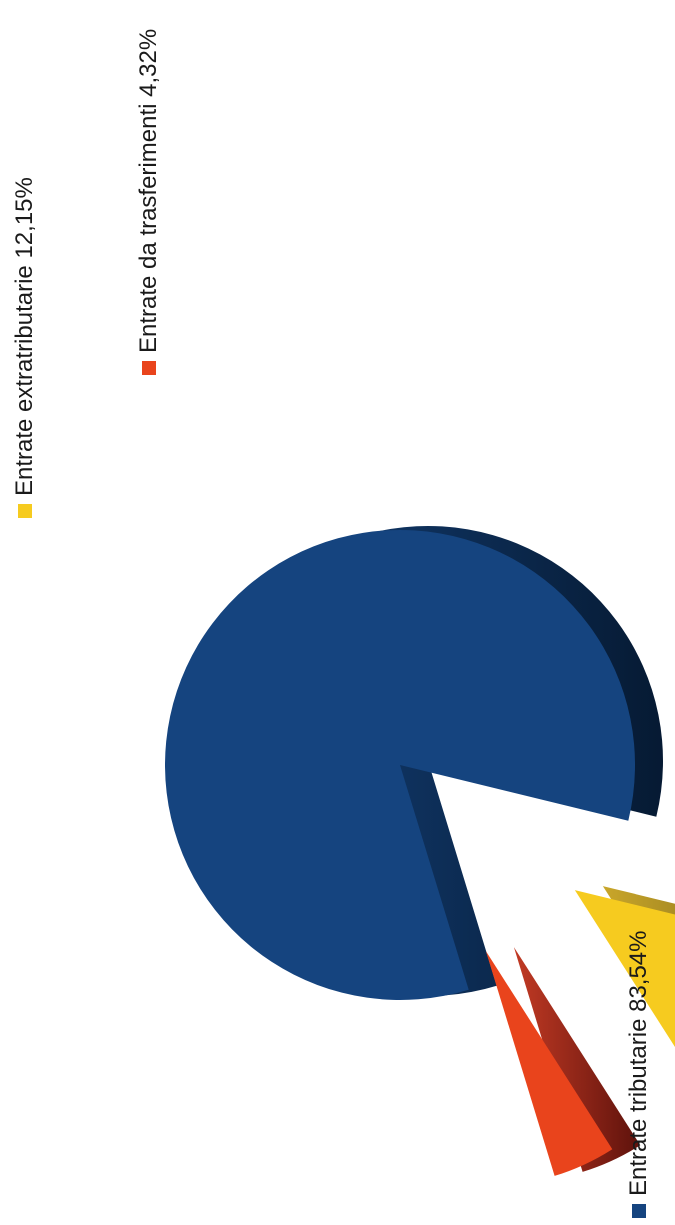 This screenshot has width=675, height=1225. What do you see at coordinates (638, 1064) in the screenshot?
I see `legend-label-tributarie: Entrate tributarie 83,54%` at bounding box center [638, 1064].